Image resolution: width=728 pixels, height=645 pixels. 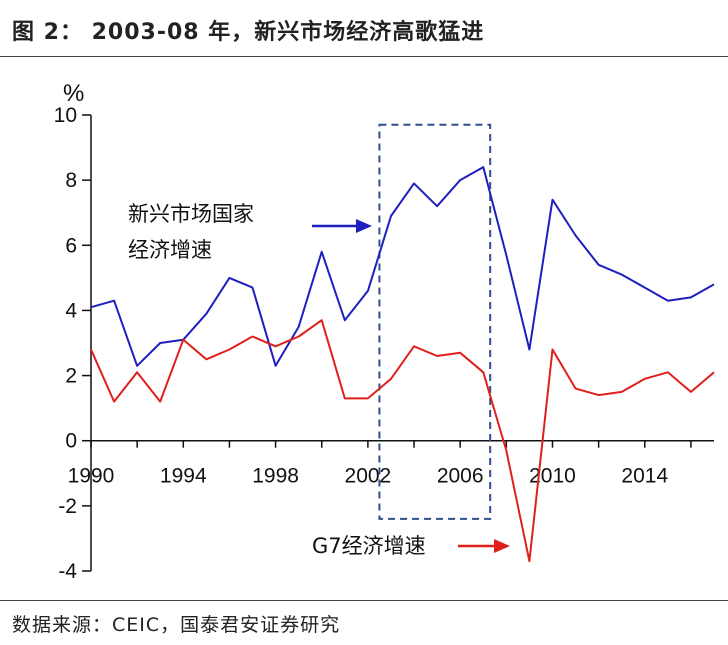 What do you see at coordinates (71, 310) in the screenshot?
I see `y-tick-label: 4` at bounding box center [71, 310].